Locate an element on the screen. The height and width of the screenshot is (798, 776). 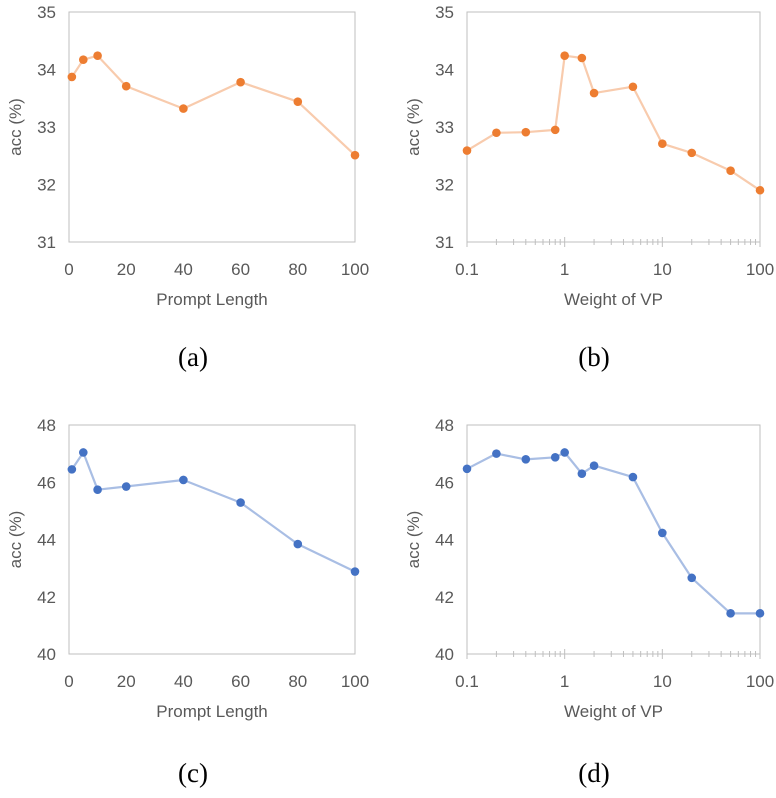
panel-caption: (d) is located at coordinates (593, 773).